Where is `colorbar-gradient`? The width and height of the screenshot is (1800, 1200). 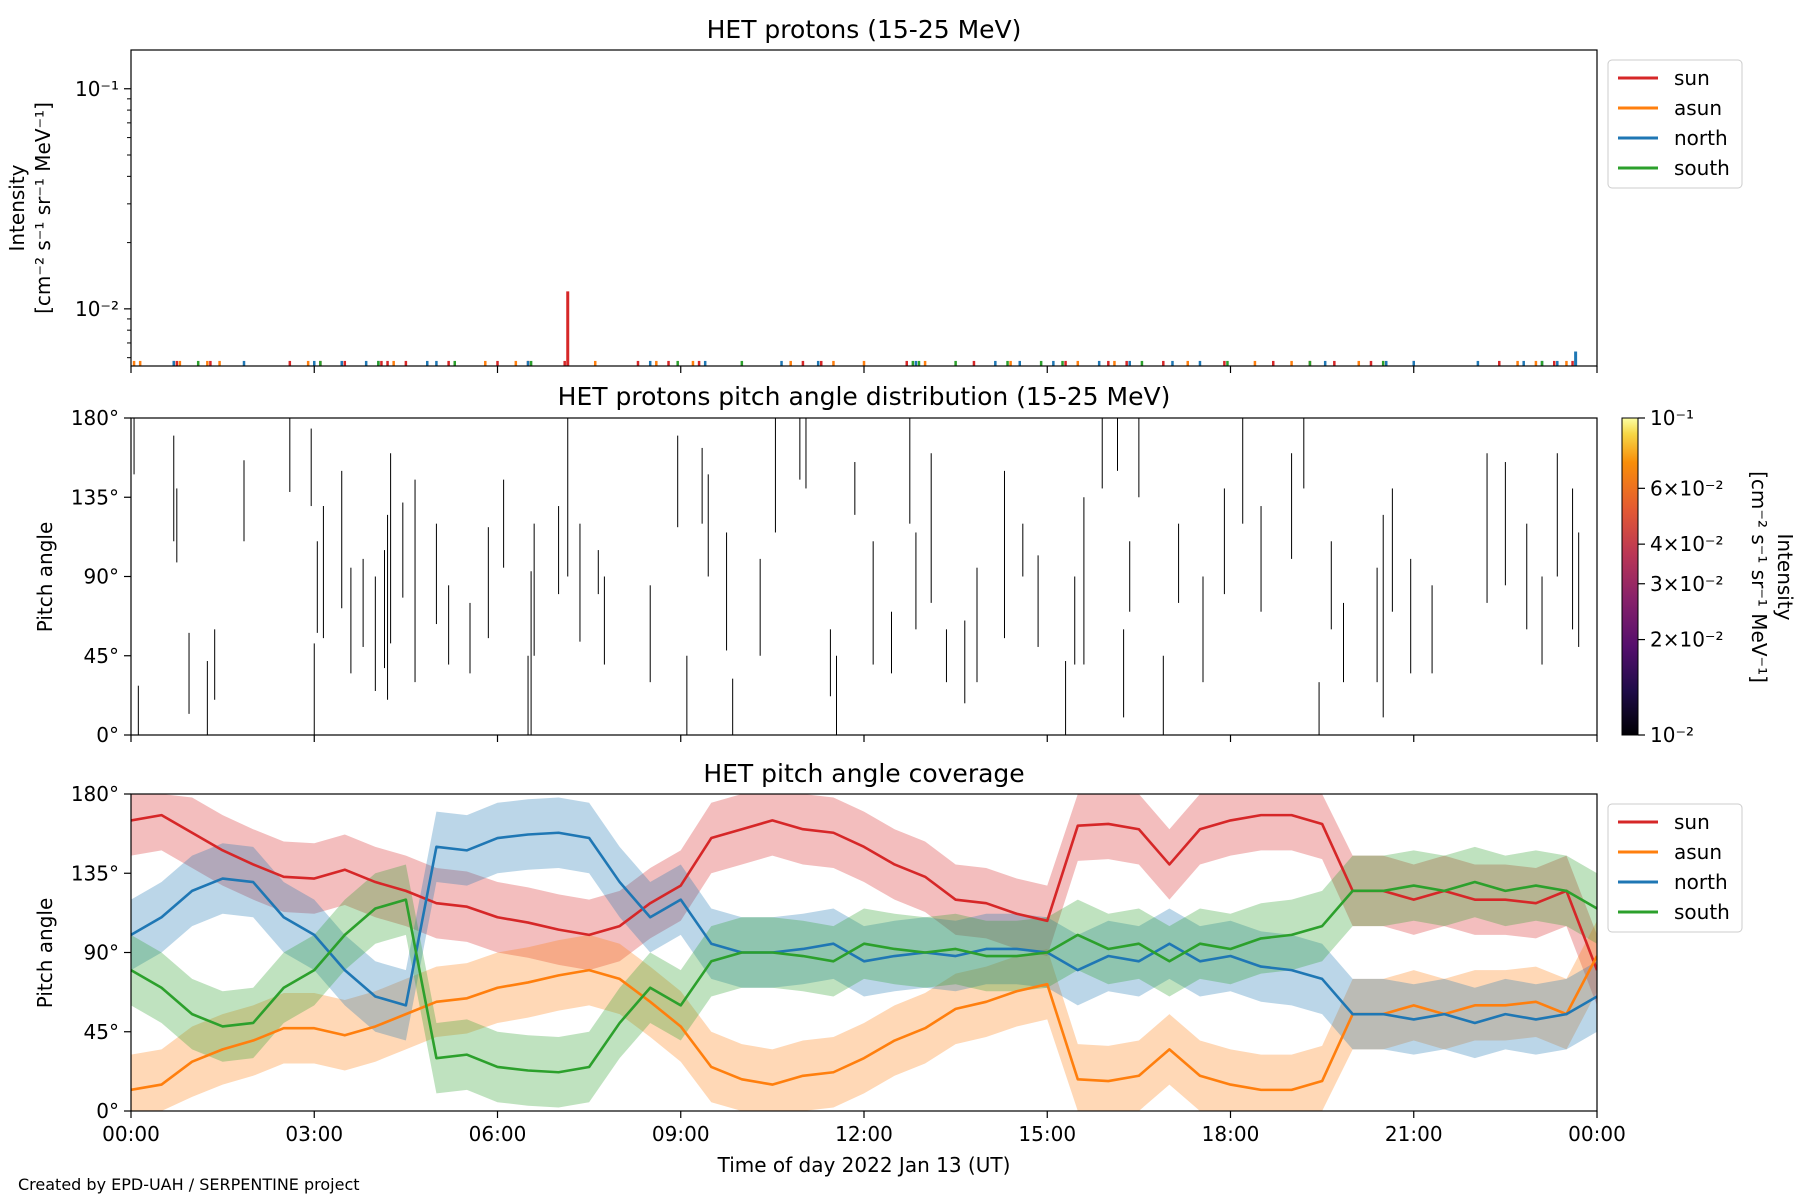 colorbar-gradient is located at coordinates (1630, 576).